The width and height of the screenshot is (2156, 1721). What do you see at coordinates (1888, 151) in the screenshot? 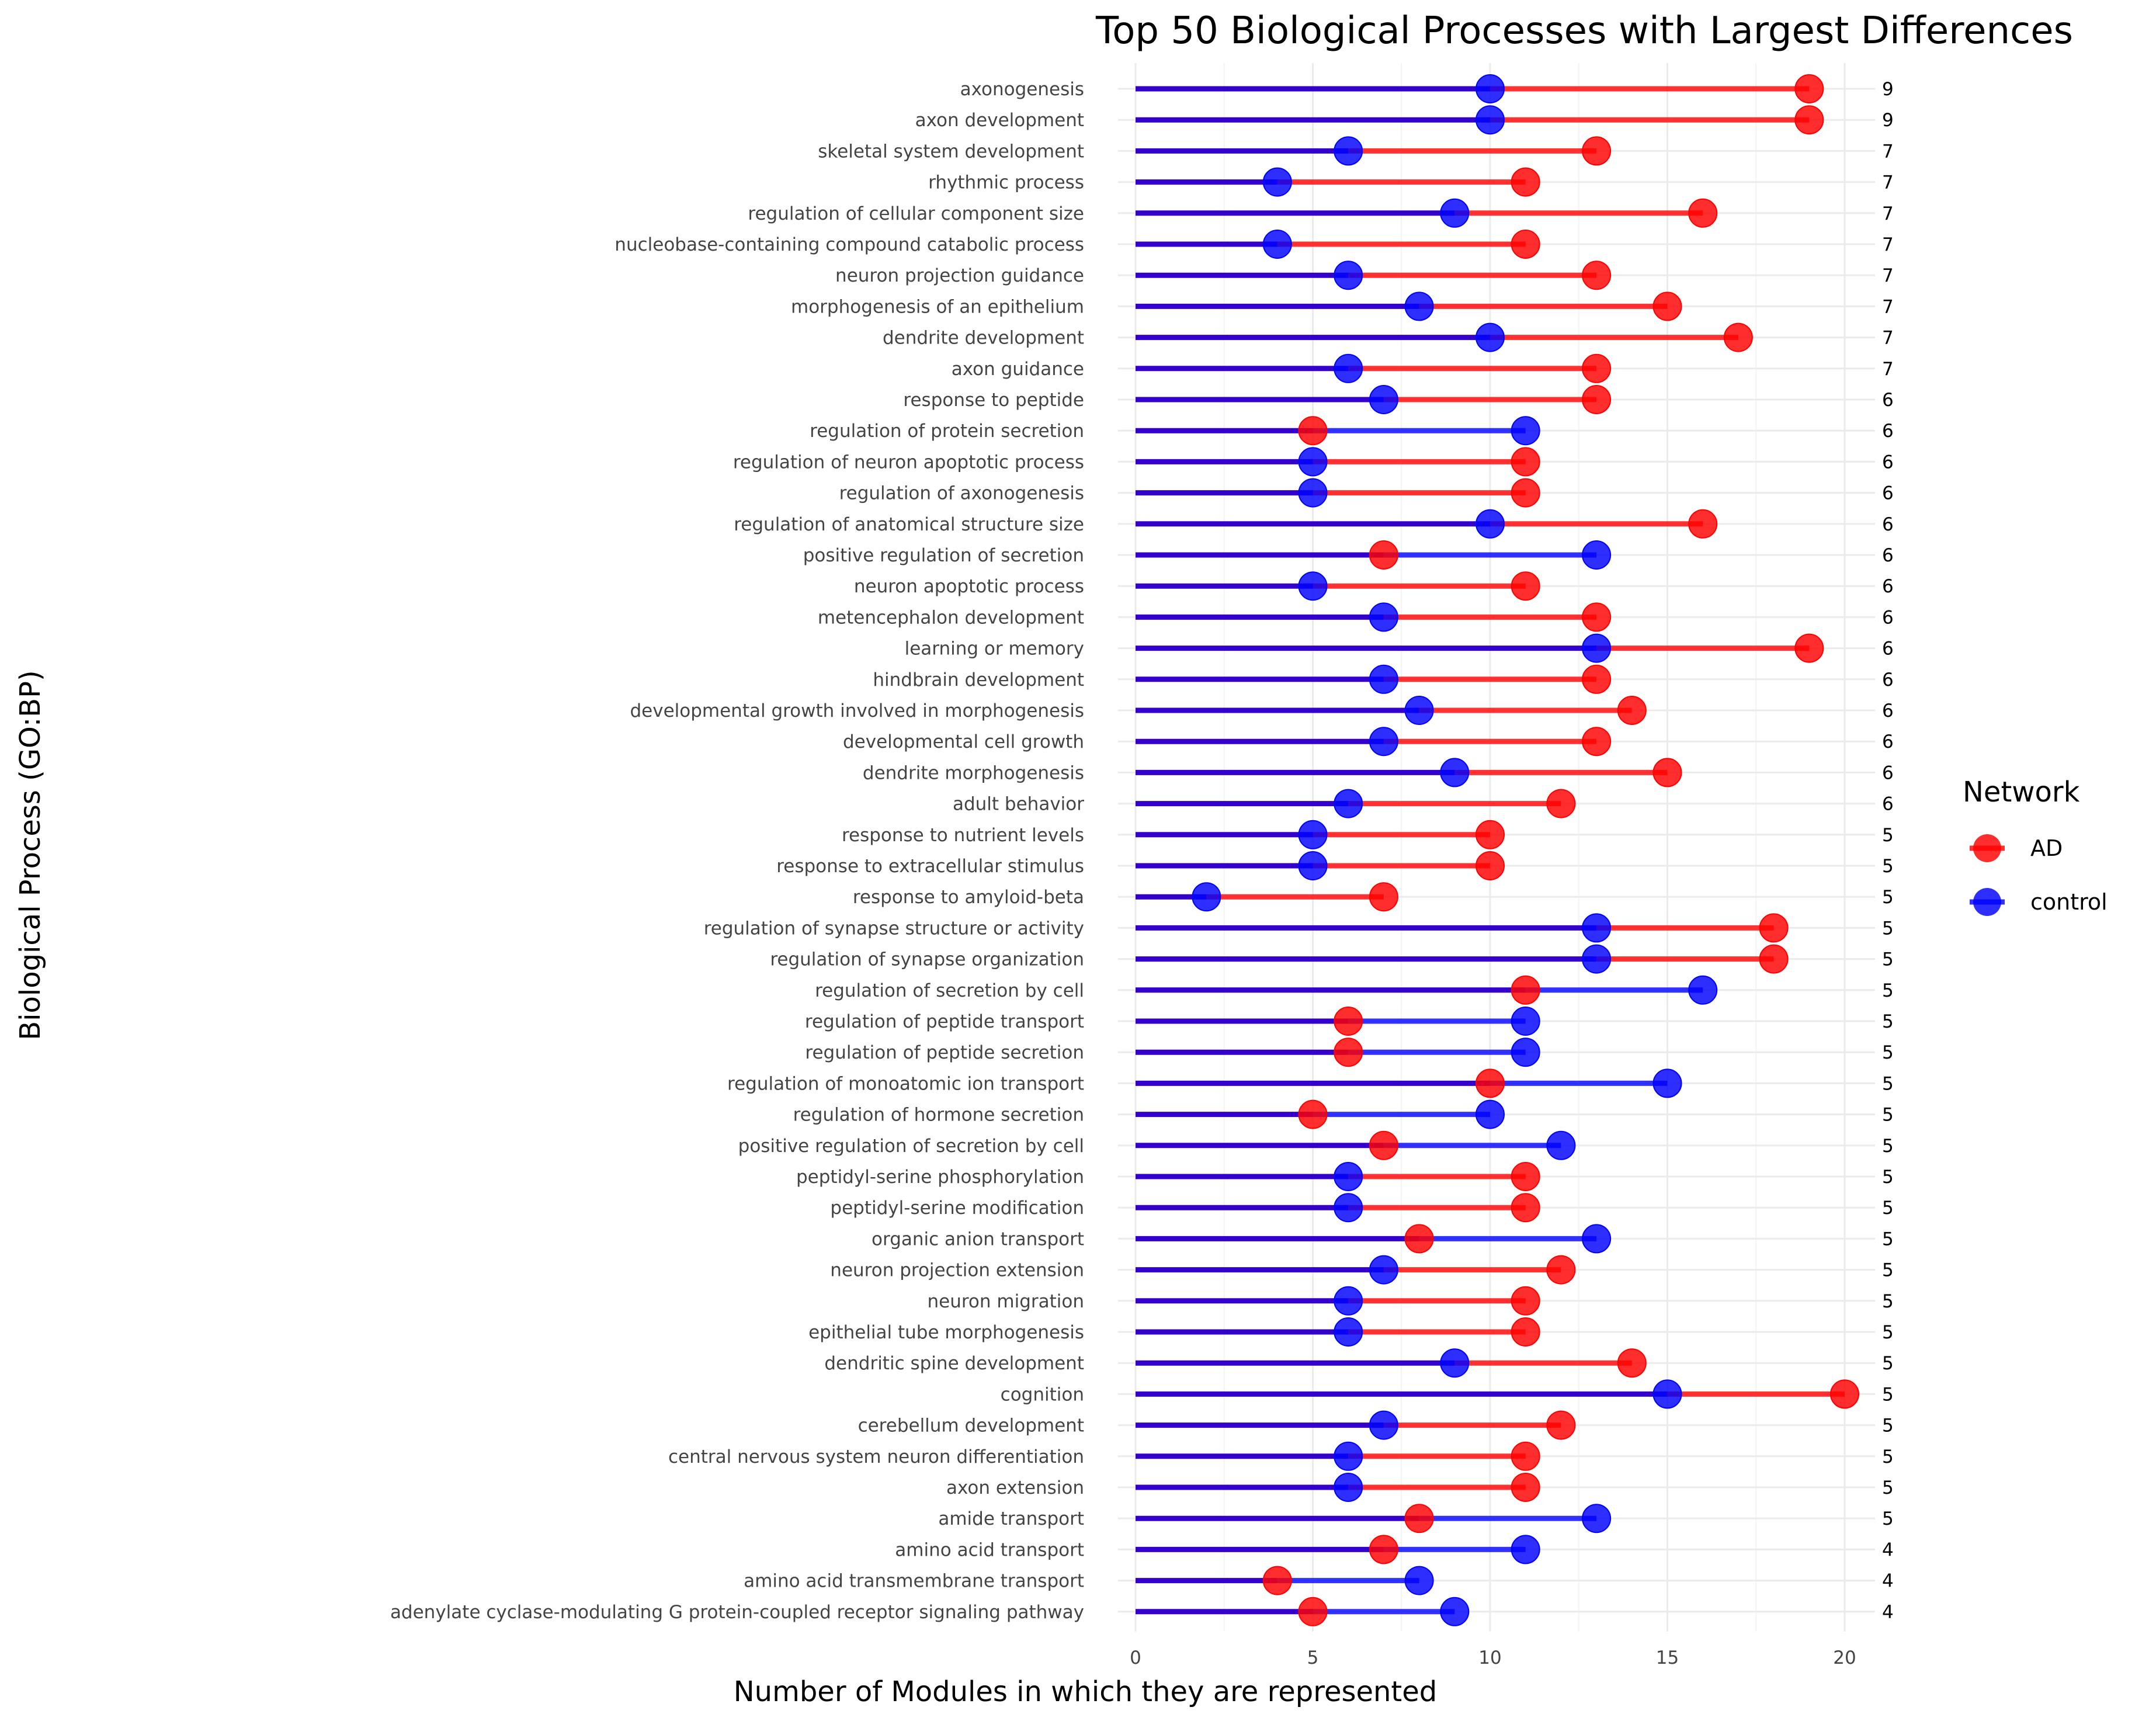
I see `difference-label: 7` at bounding box center [1888, 151].